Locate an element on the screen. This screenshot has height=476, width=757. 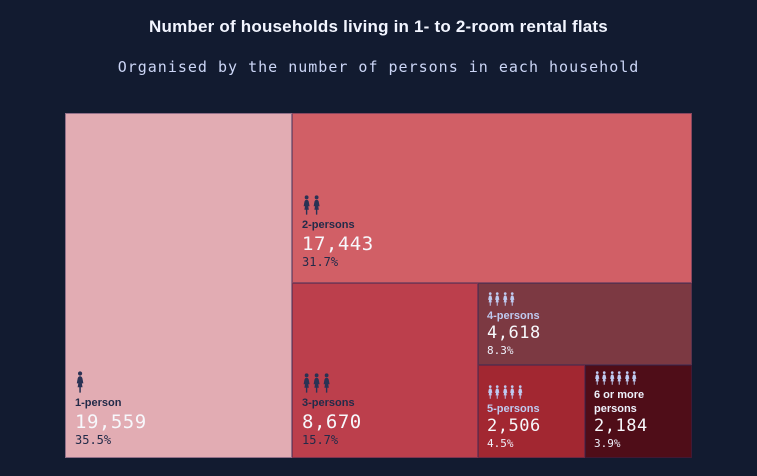
tile-value: 2,184 is located at coordinates (621, 426).